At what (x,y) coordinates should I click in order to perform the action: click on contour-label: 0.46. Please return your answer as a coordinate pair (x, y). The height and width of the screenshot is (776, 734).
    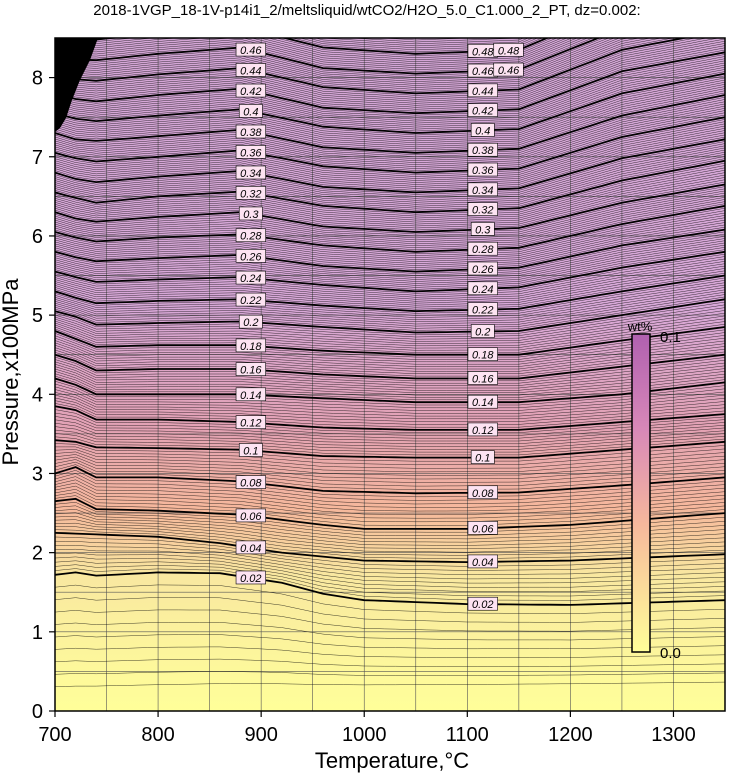
    Looking at the image, I should click on (251, 51).